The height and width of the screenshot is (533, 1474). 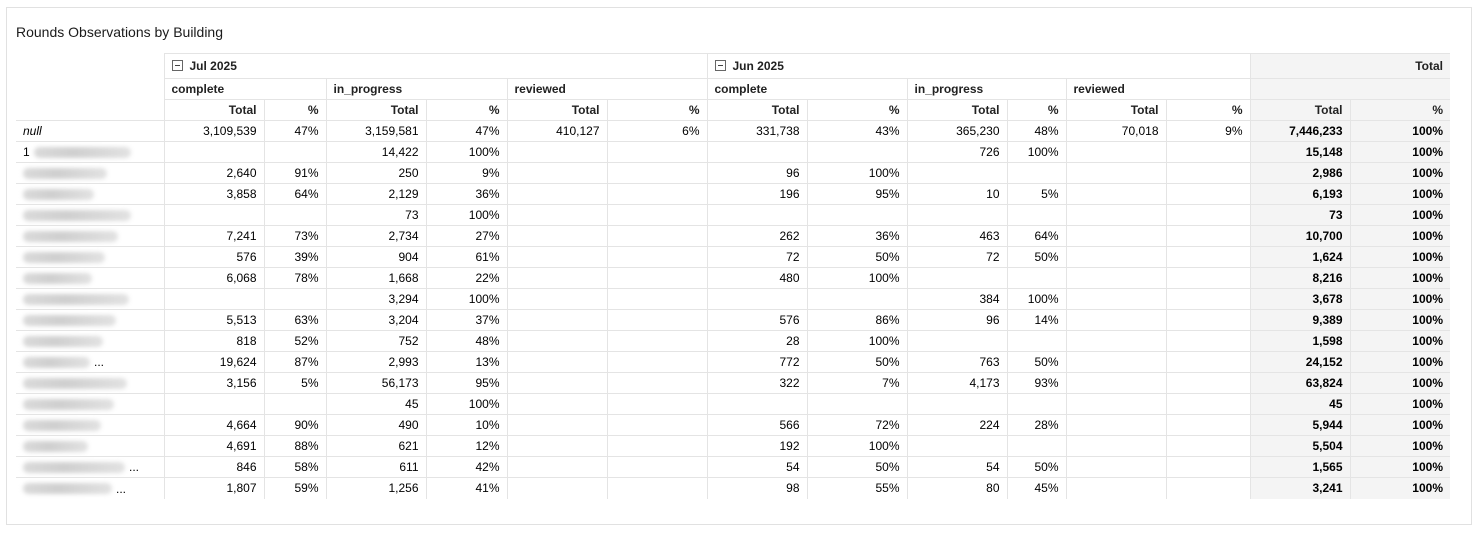 I want to click on table-row: 45 100% 45 100%, so click(x=733, y=404).